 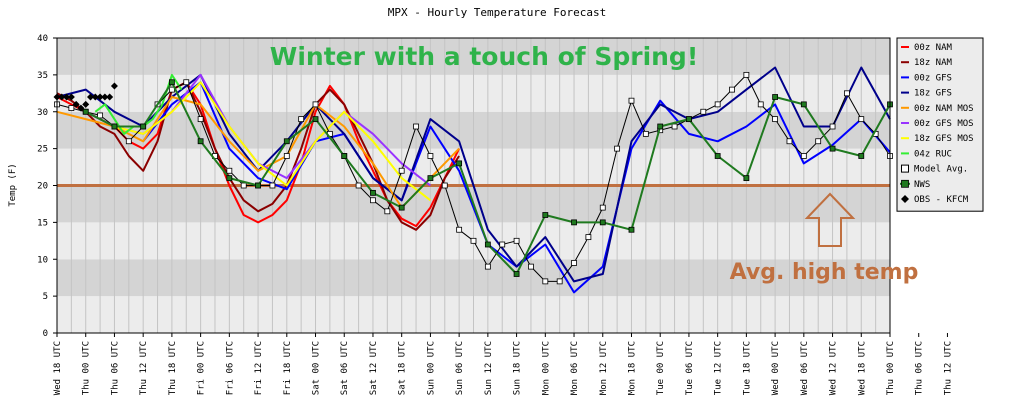 I want to click on x-tick-label: Sun 18 UTC, so click(x=518, y=368).